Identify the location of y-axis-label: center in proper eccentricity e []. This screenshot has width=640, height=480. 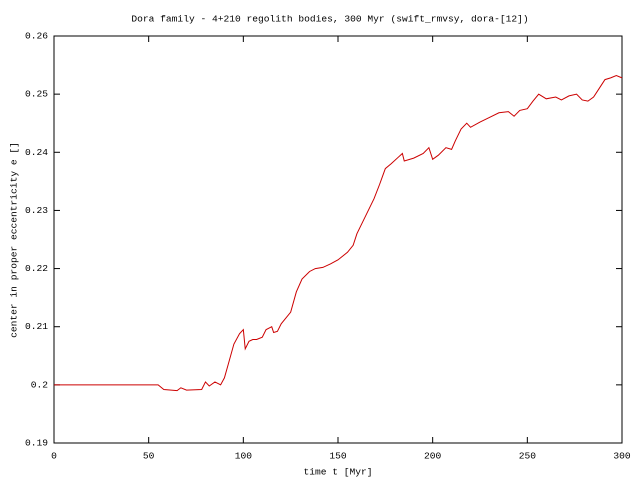
(14, 240).